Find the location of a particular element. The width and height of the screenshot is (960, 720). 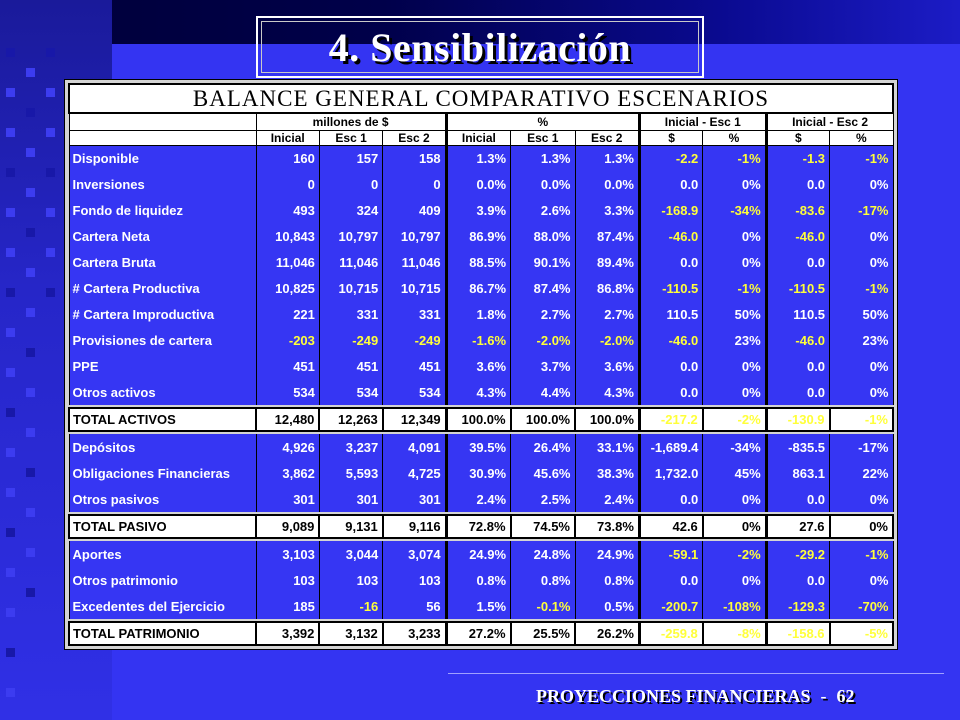

row-value: -108% is located at coordinates (735, 606).